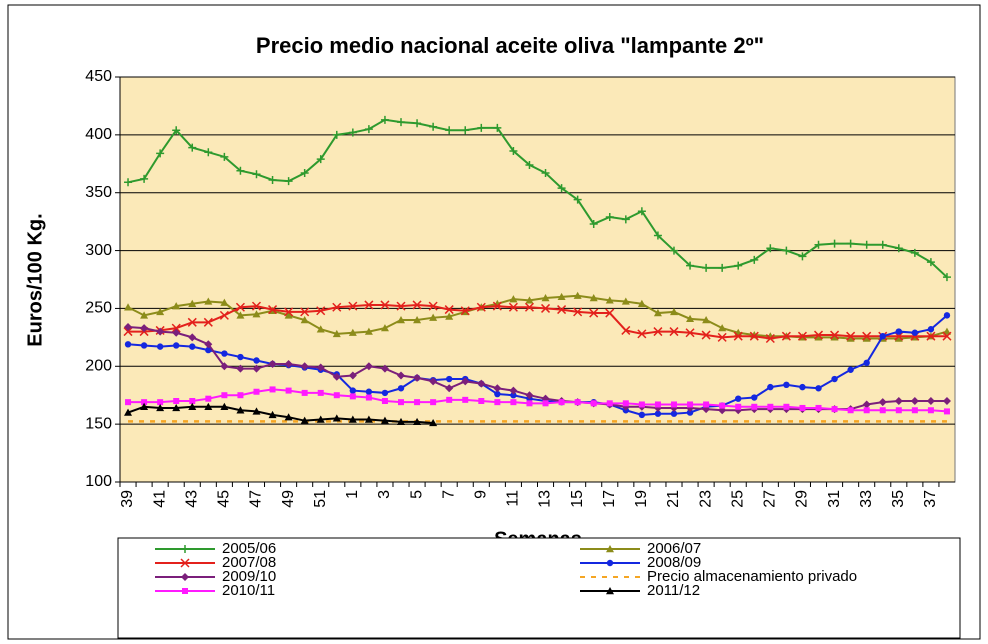 This screenshot has height=644, width=988. Describe the element at coordinates (98, 134) in the screenshot. I see `y-tick-label: 400` at that location.